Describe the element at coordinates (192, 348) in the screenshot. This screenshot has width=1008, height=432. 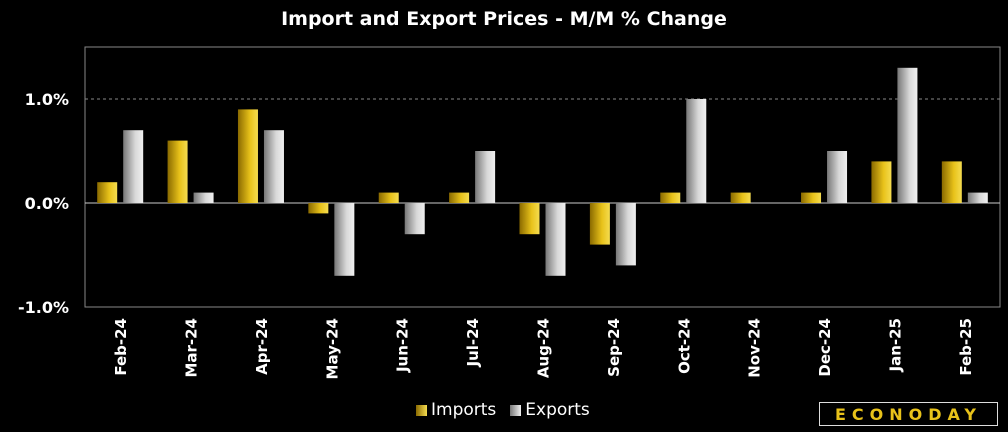
I see `x-tick-label: Mar-24` at that location.